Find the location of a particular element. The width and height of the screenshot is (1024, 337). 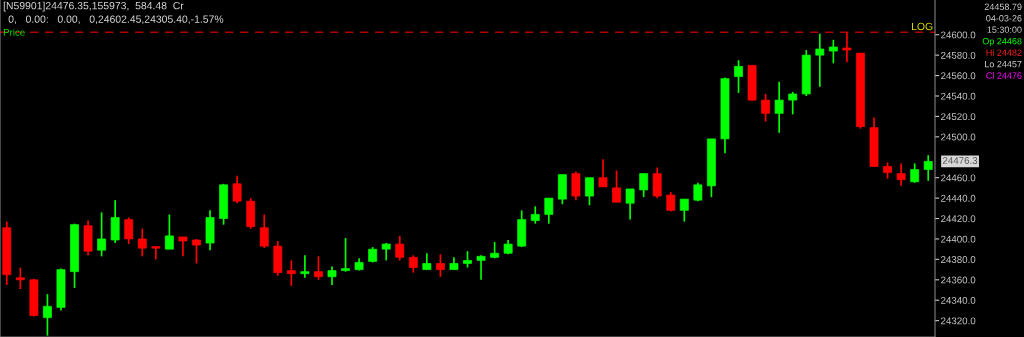

y-tick-label: 24380.0 is located at coordinates (958, 260).